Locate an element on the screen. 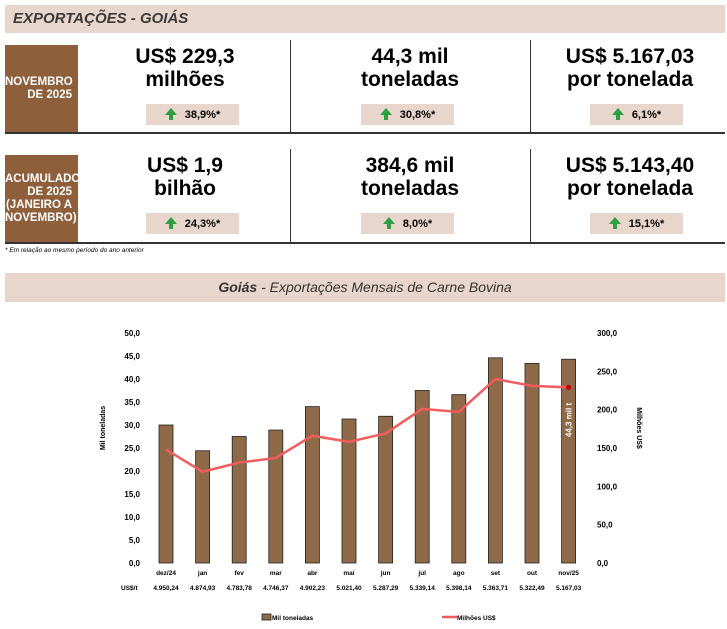  y-tick-label: 5,0 is located at coordinates (135, 540).